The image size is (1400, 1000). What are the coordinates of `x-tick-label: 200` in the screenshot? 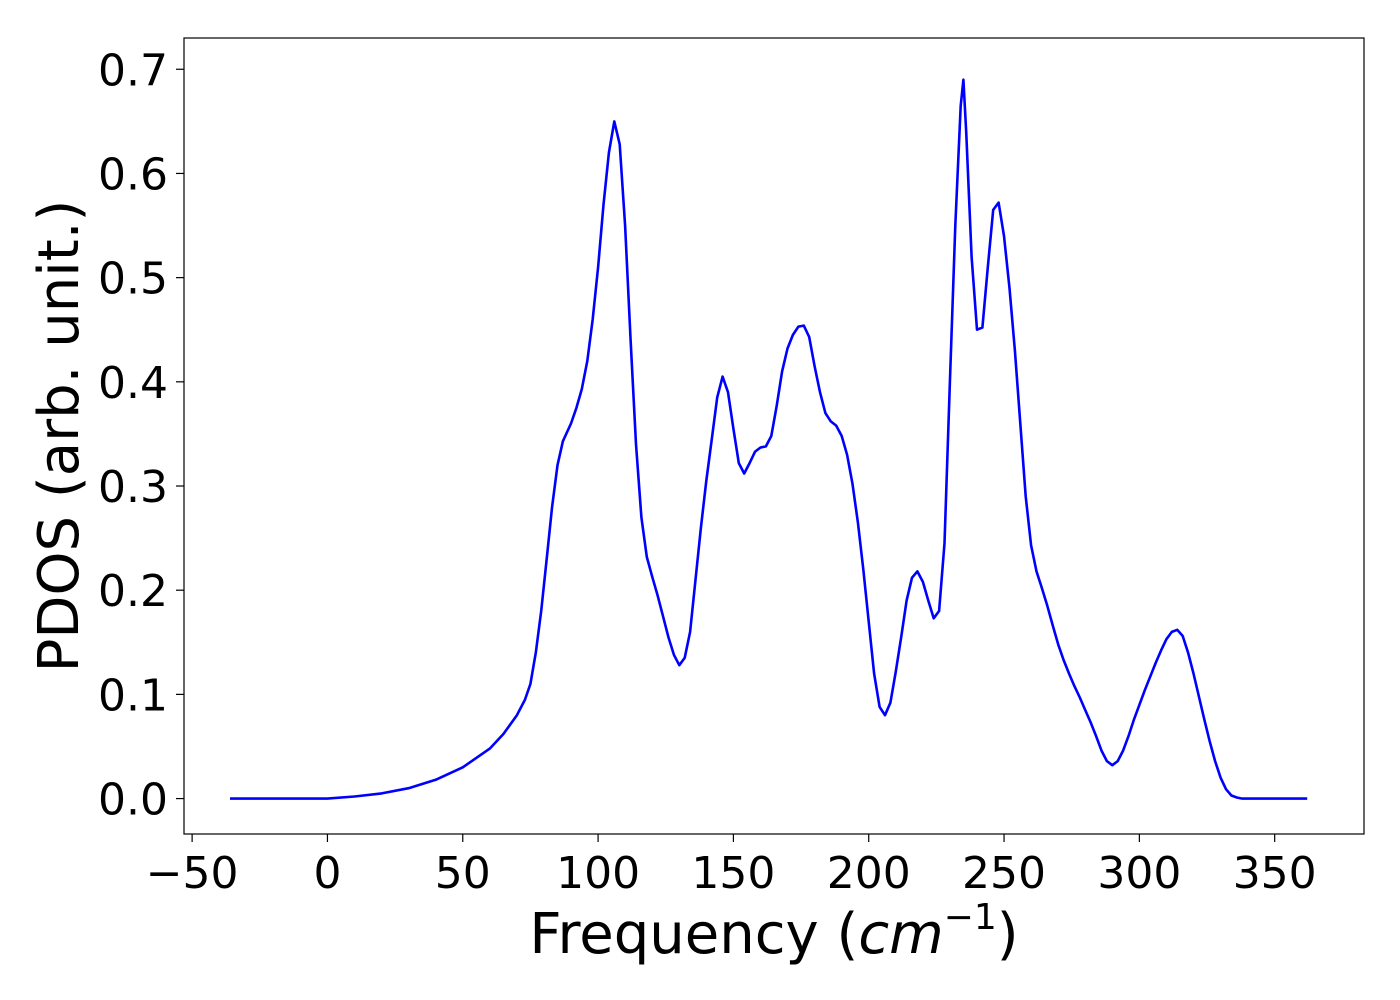 It's located at (869, 873).